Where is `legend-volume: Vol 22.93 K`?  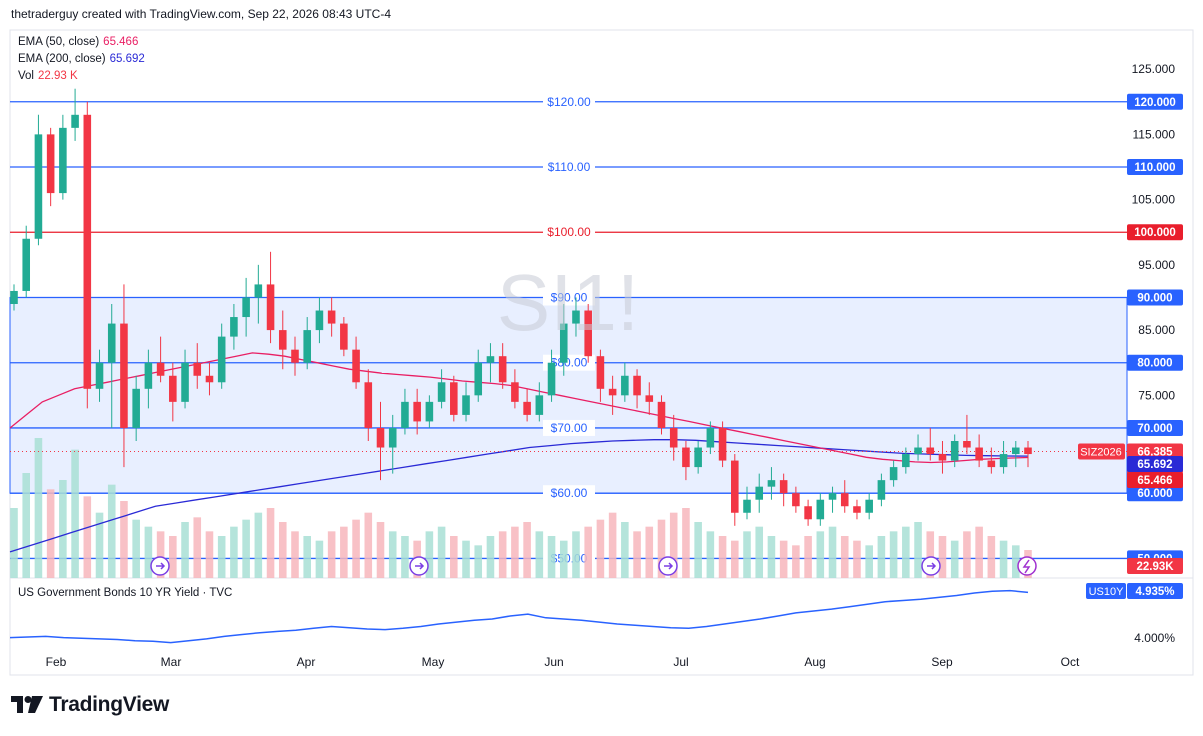 legend-volume: Vol 22.93 K is located at coordinates (48, 76).